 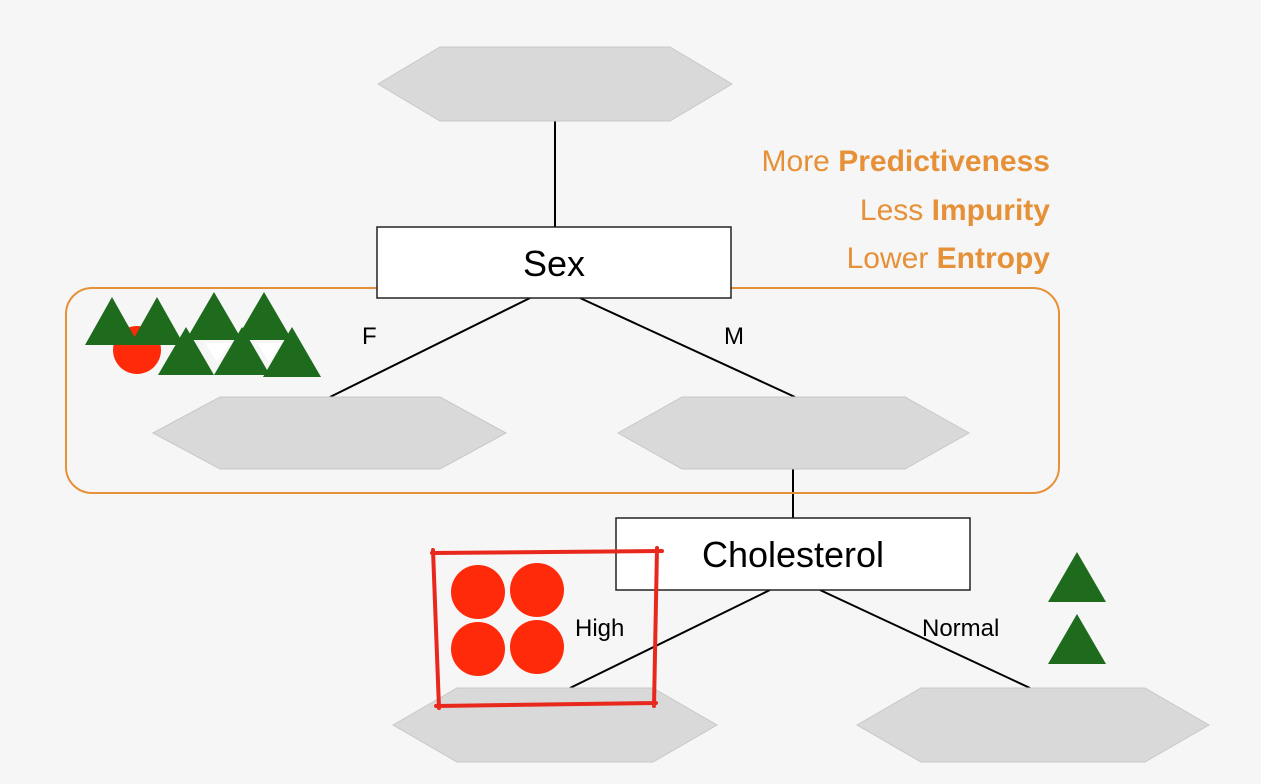 I want to click on normal-sample-cluster, so click(x=1077, y=608).